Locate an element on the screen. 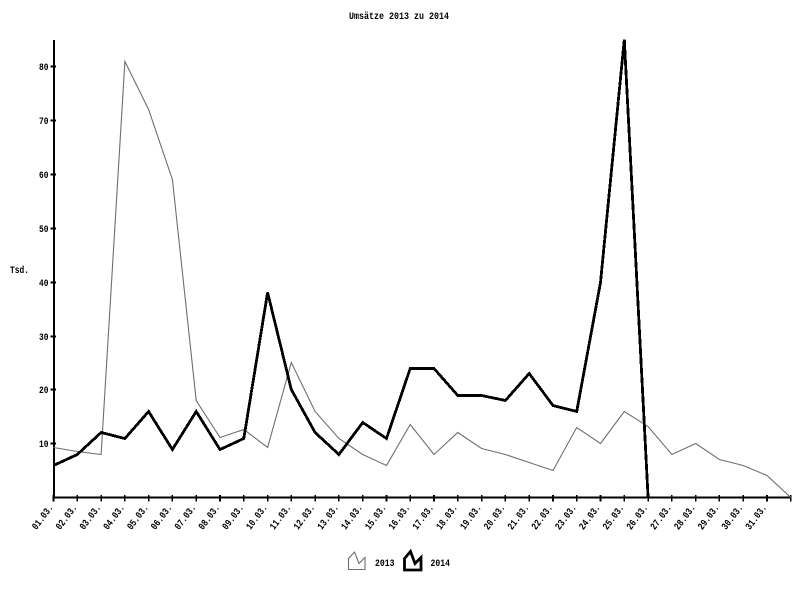  svg-text: 60 is located at coordinates (44, 176).